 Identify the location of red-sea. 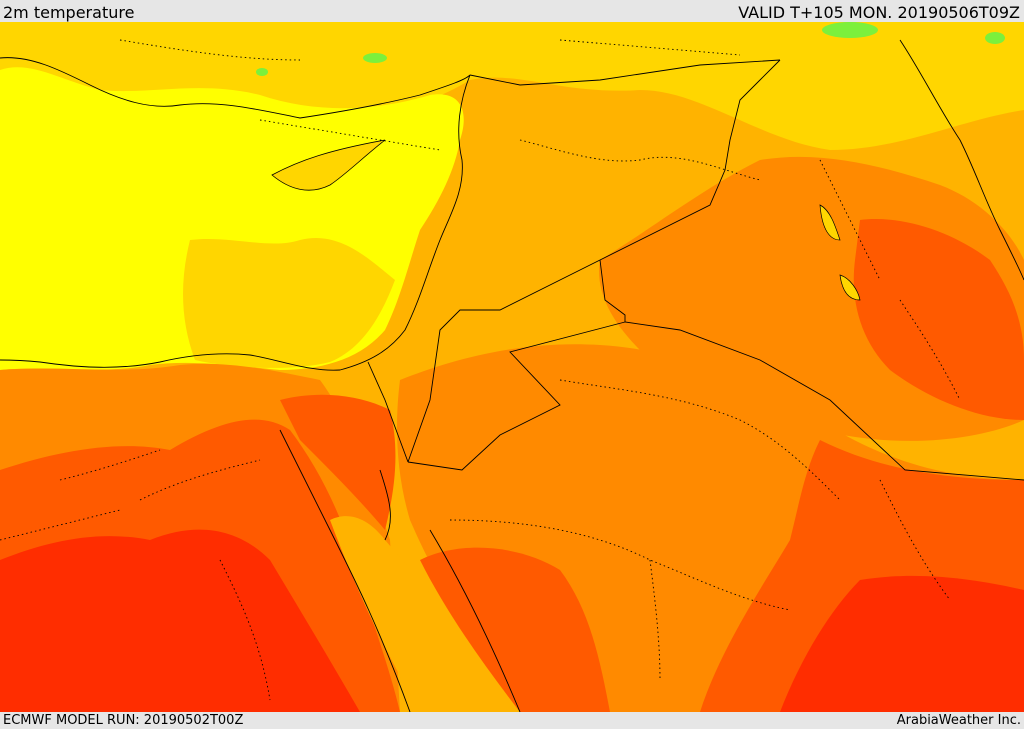
(425, 614).